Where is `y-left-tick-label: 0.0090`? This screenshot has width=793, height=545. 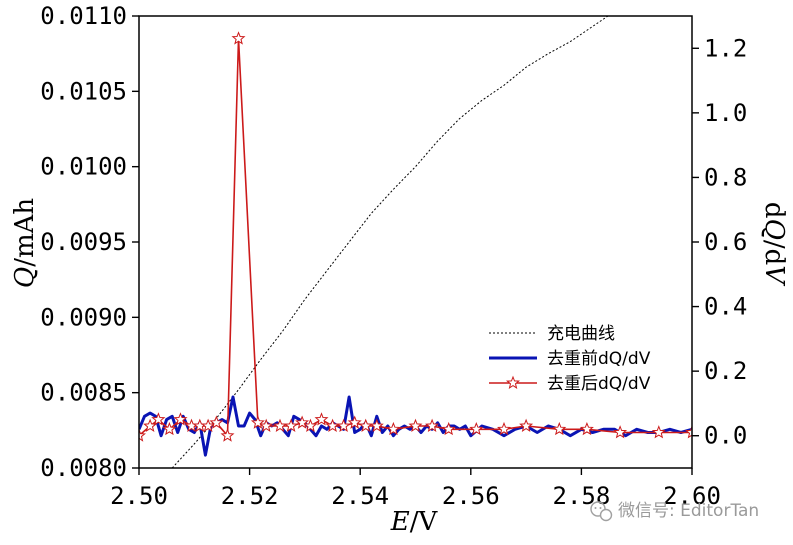 y-left-tick-label: 0.0090 is located at coordinates (83, 317).